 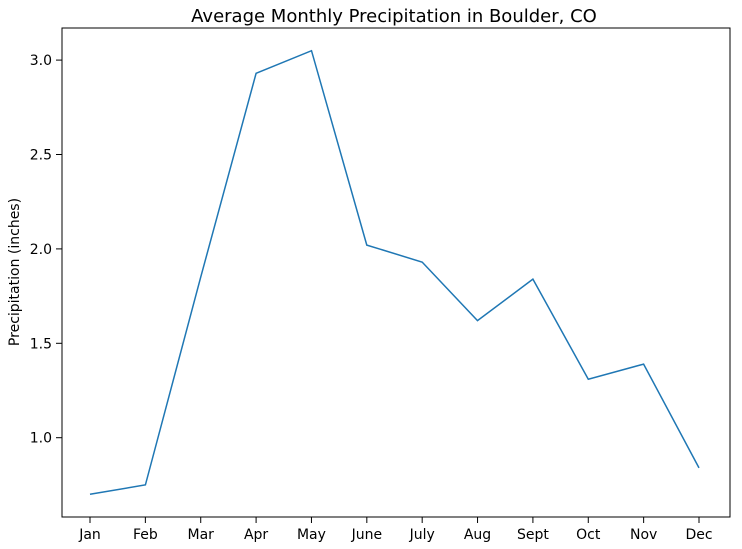 What do you see at coordinates (588, 535) in the screenshot?
I see `x-tick-label: Oct` at bounding box center [588, 535].